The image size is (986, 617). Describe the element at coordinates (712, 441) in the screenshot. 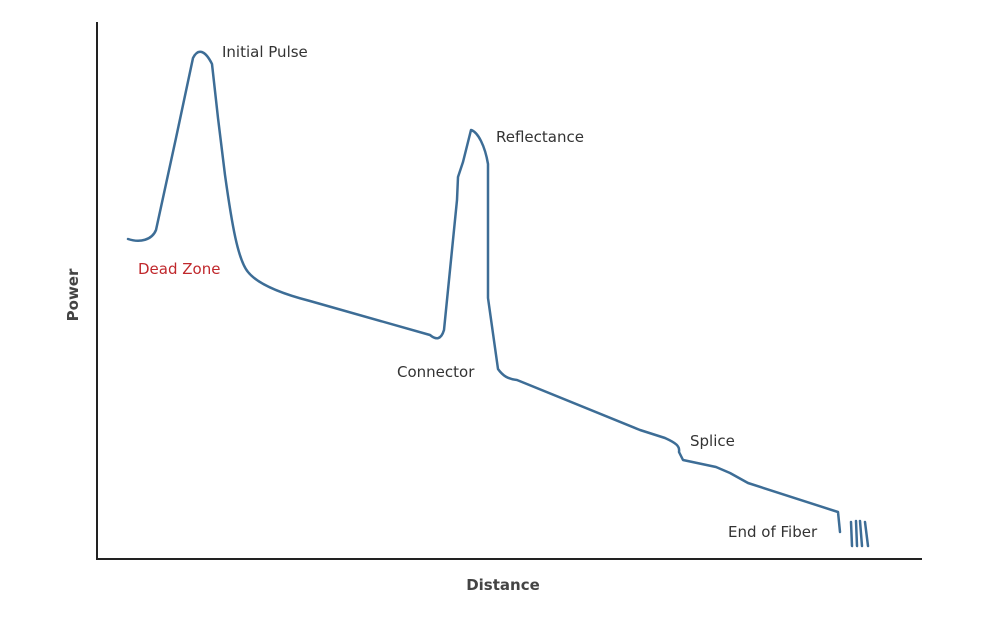

I see `splice-label: Splice` at that location.